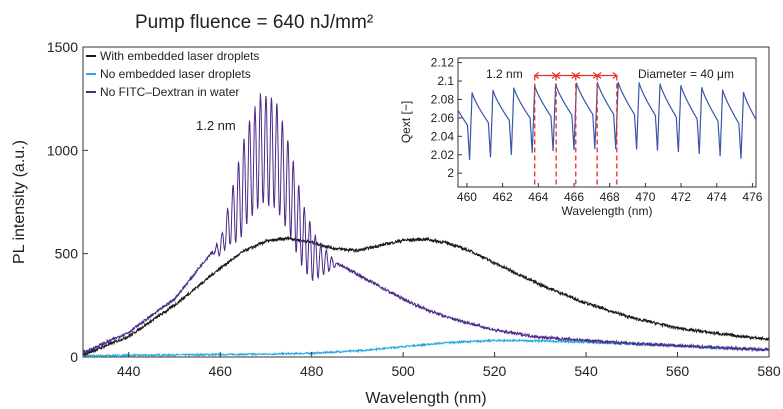  I want to click on legend-label-no-droplets: No embedded laser droplets, so click(175, 74).